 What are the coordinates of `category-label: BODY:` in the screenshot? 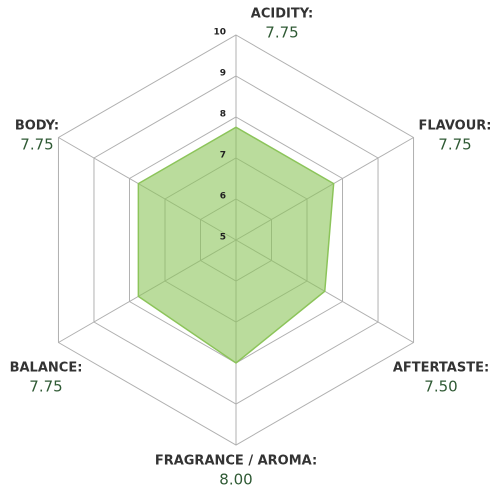 It's located at (37, 126).